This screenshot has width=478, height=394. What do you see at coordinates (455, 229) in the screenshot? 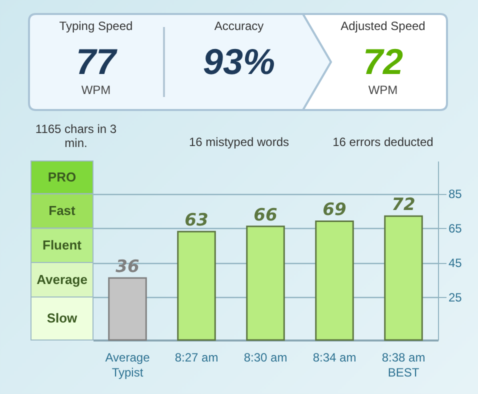
I see `y-tick-label: 65` at bounding box center [455, 229].